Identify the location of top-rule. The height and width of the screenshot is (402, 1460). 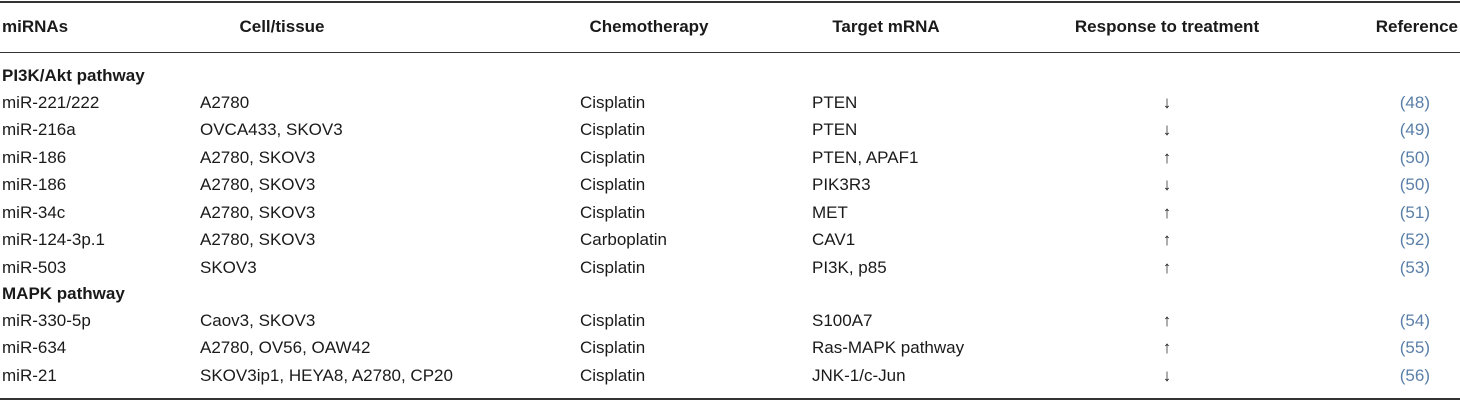
(730, 2).